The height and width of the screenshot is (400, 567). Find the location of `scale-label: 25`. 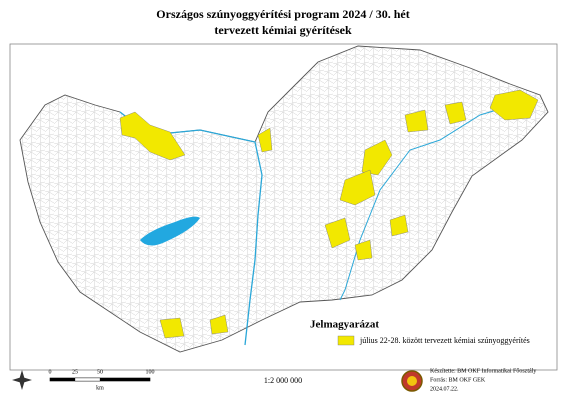

scale-label: 25 is located at coordinates (75, 372).